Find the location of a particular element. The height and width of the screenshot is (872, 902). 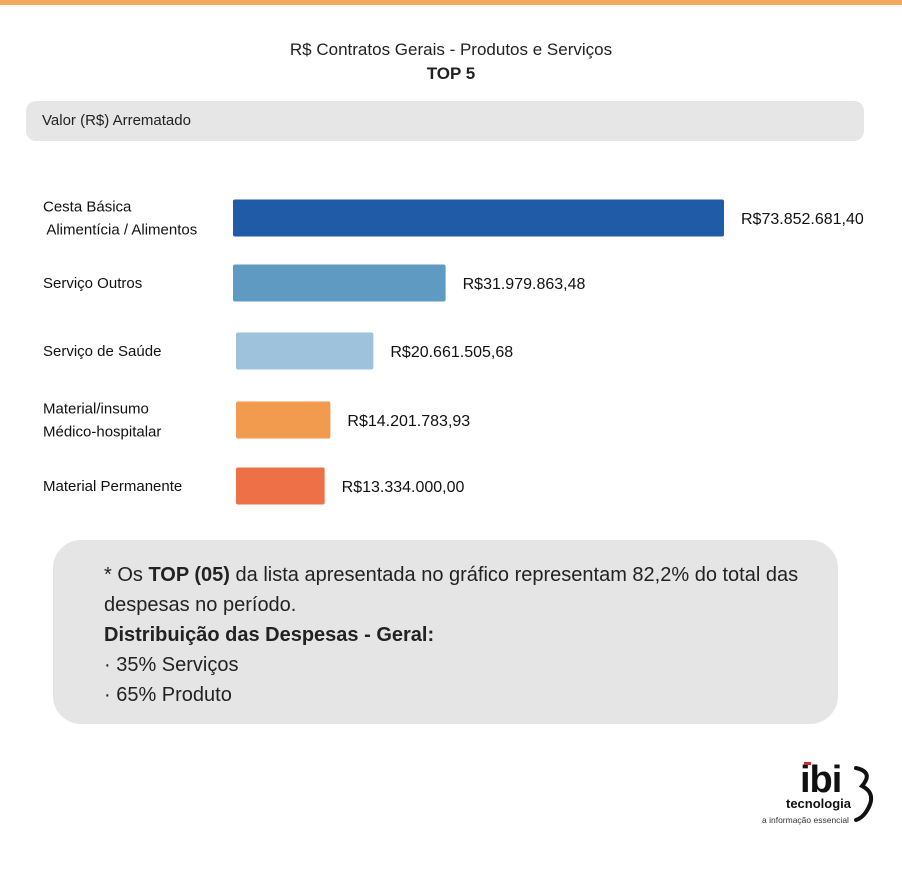

category-label-1-line-1: Cesta Básica is located at coordinates (87, 207).